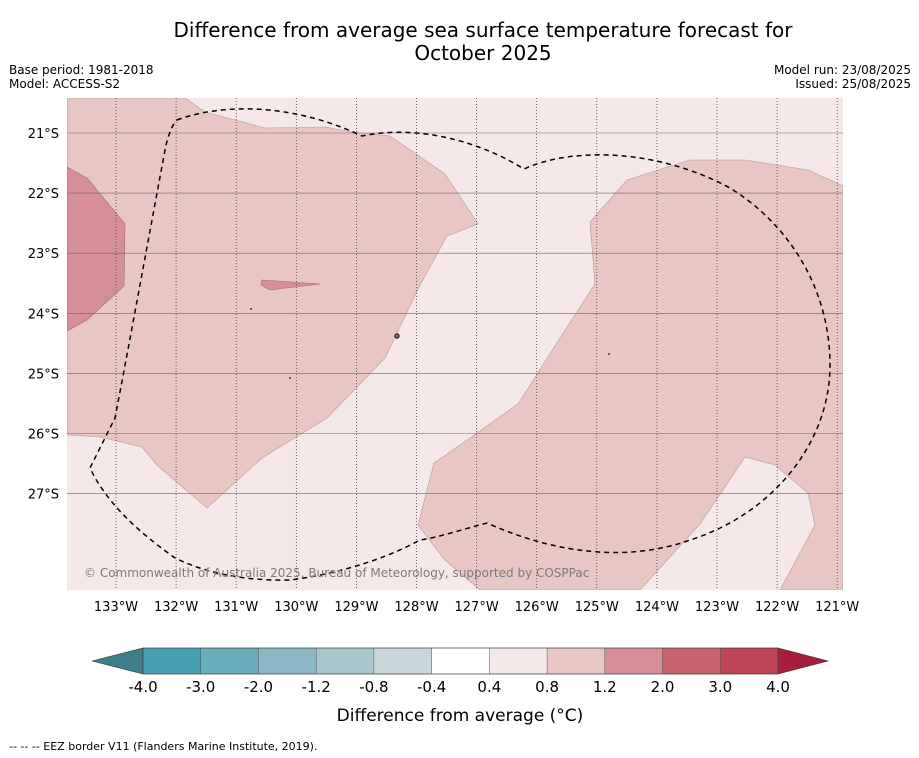 The height and width of the screenshot is (758, 919). I want to click on colorbar-tick-label: 4.0, so click(778, 687).